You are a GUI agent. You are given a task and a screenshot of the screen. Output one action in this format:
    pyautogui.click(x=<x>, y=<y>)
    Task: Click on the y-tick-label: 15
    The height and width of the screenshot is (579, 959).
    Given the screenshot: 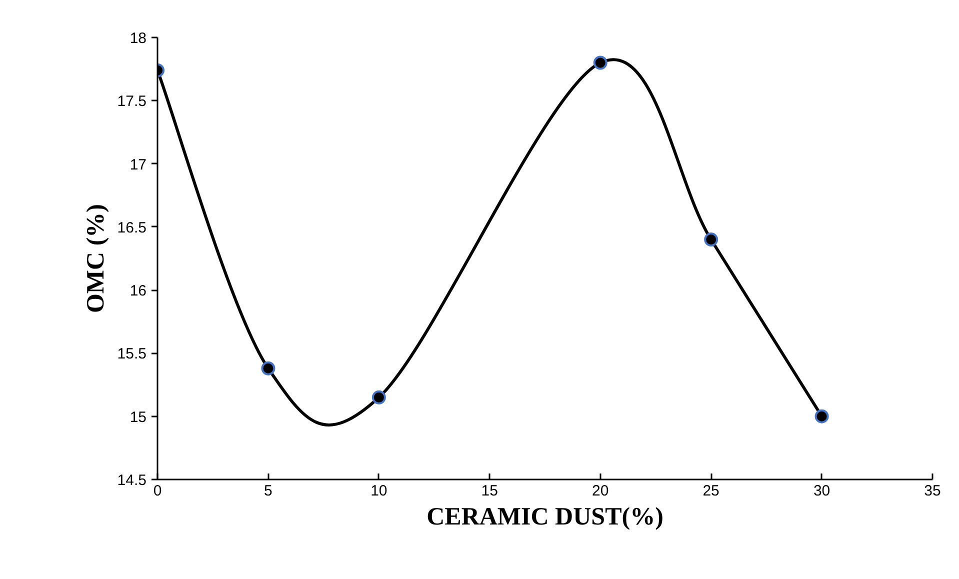 What is the action you would take?
    pyautogui.click(x=138, y=417)
    